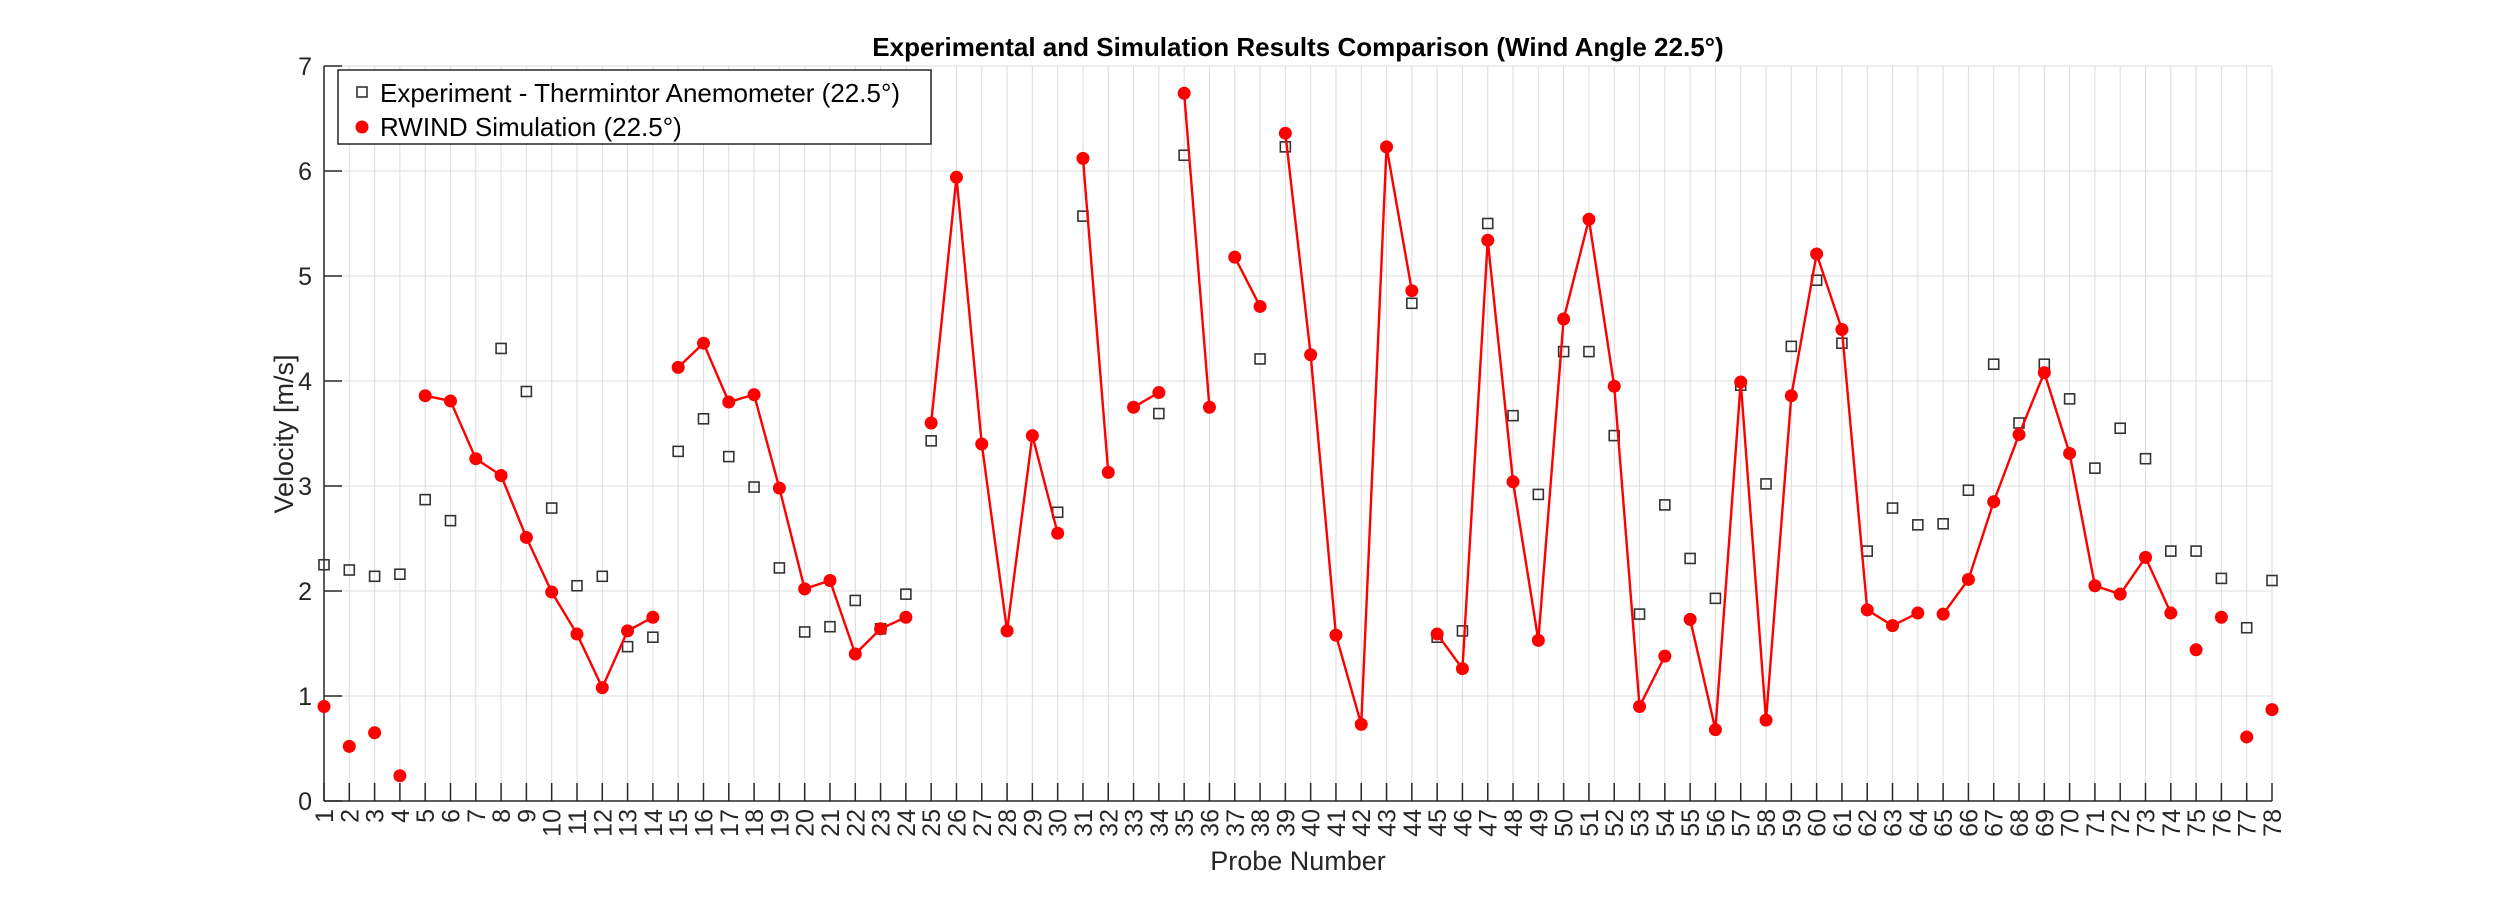 This screenshot has width=2500, height=900. Describe the element at coordinates (1590, 823) in the screenshot. I see `x-tick-label: 51` at that location.